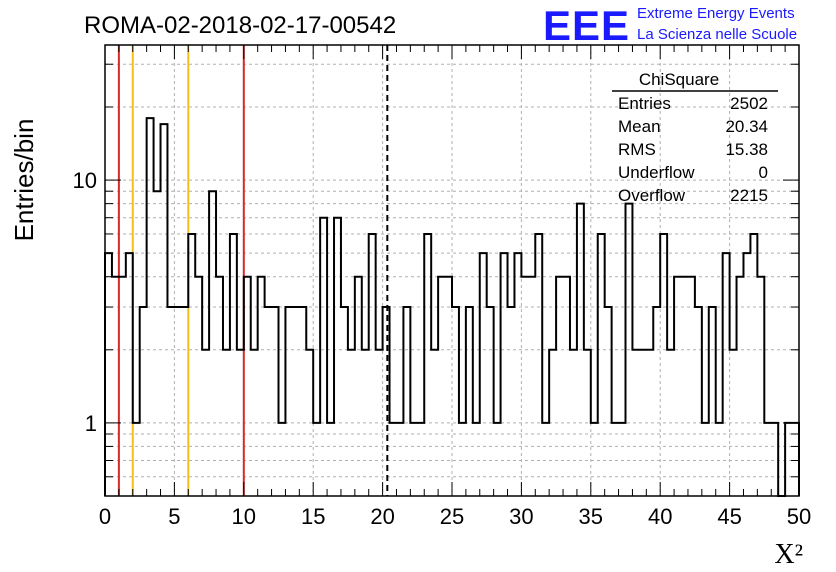 The width and height of the screenshot is (836, 572). What do you see at coordinates (639, 126) in the screenshot?
I see `stats-label: Mean` at bounding box center [639, 126].